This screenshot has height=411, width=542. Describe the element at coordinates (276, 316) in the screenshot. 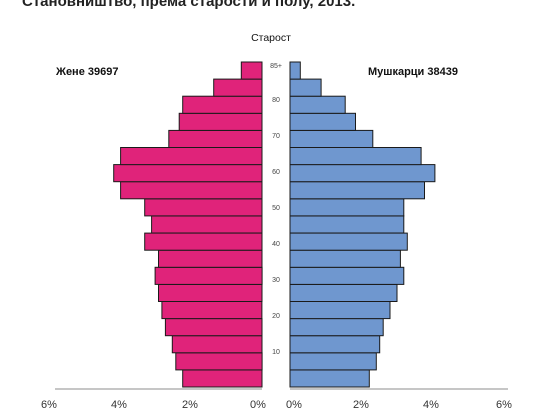

I see `age-tick-label: 20` at that location.